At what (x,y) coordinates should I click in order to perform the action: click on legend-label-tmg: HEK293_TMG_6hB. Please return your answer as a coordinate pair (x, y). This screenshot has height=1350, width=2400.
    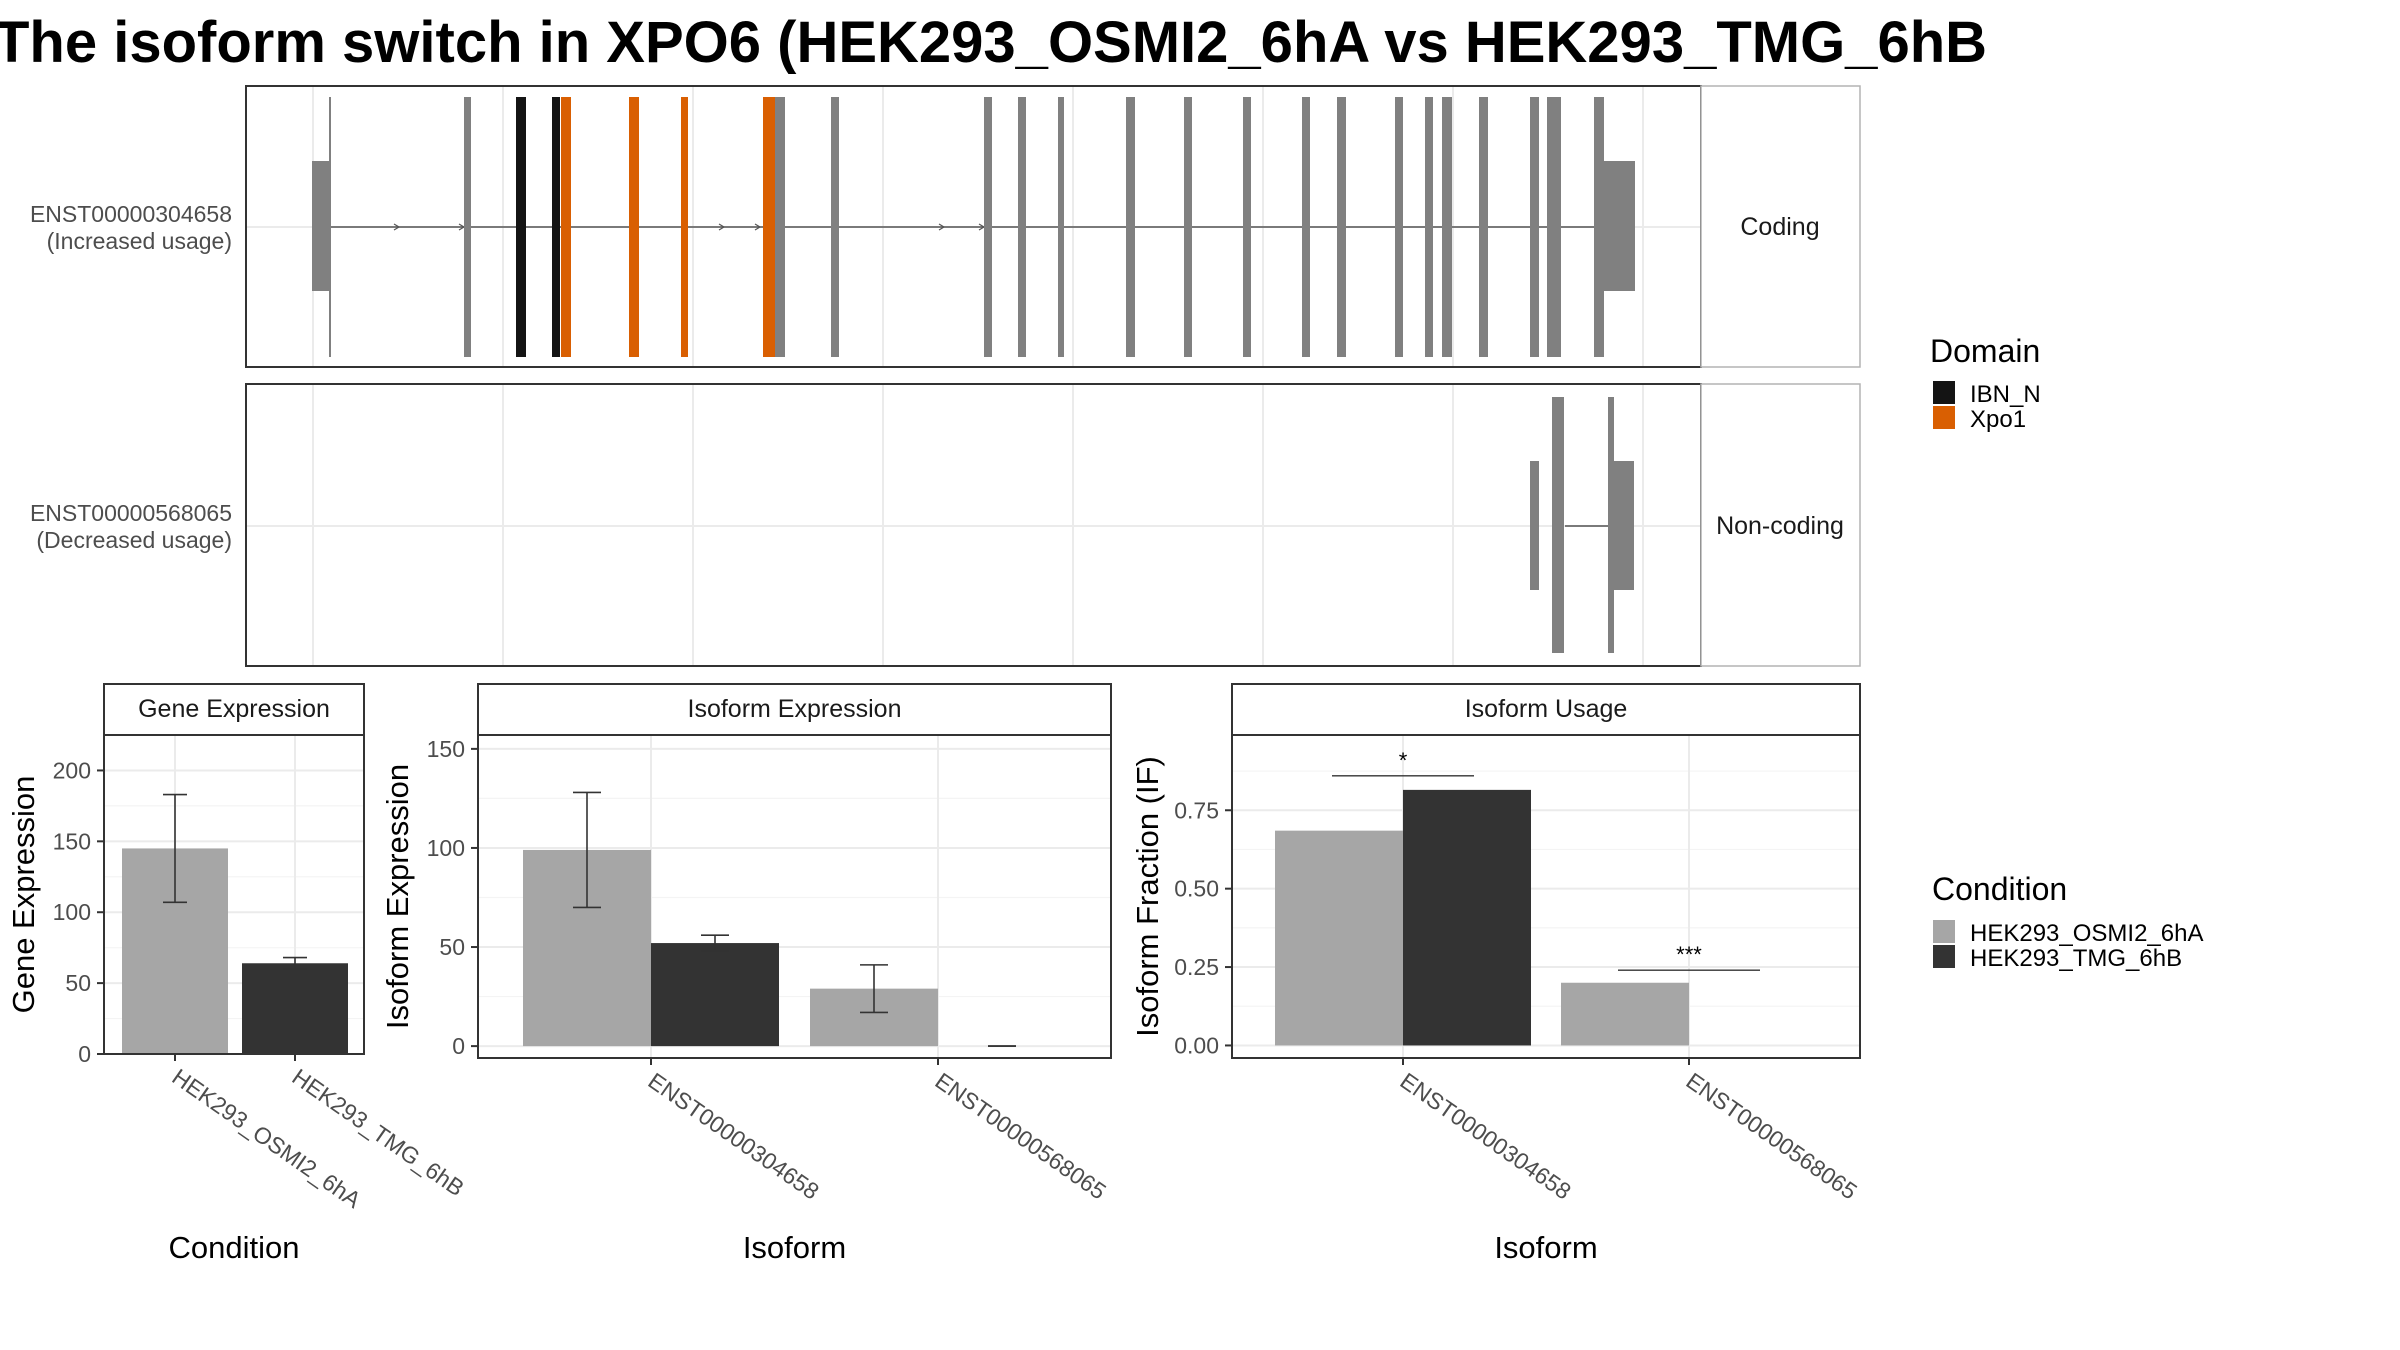
    Looking at the image, I should click on (2076, 958).